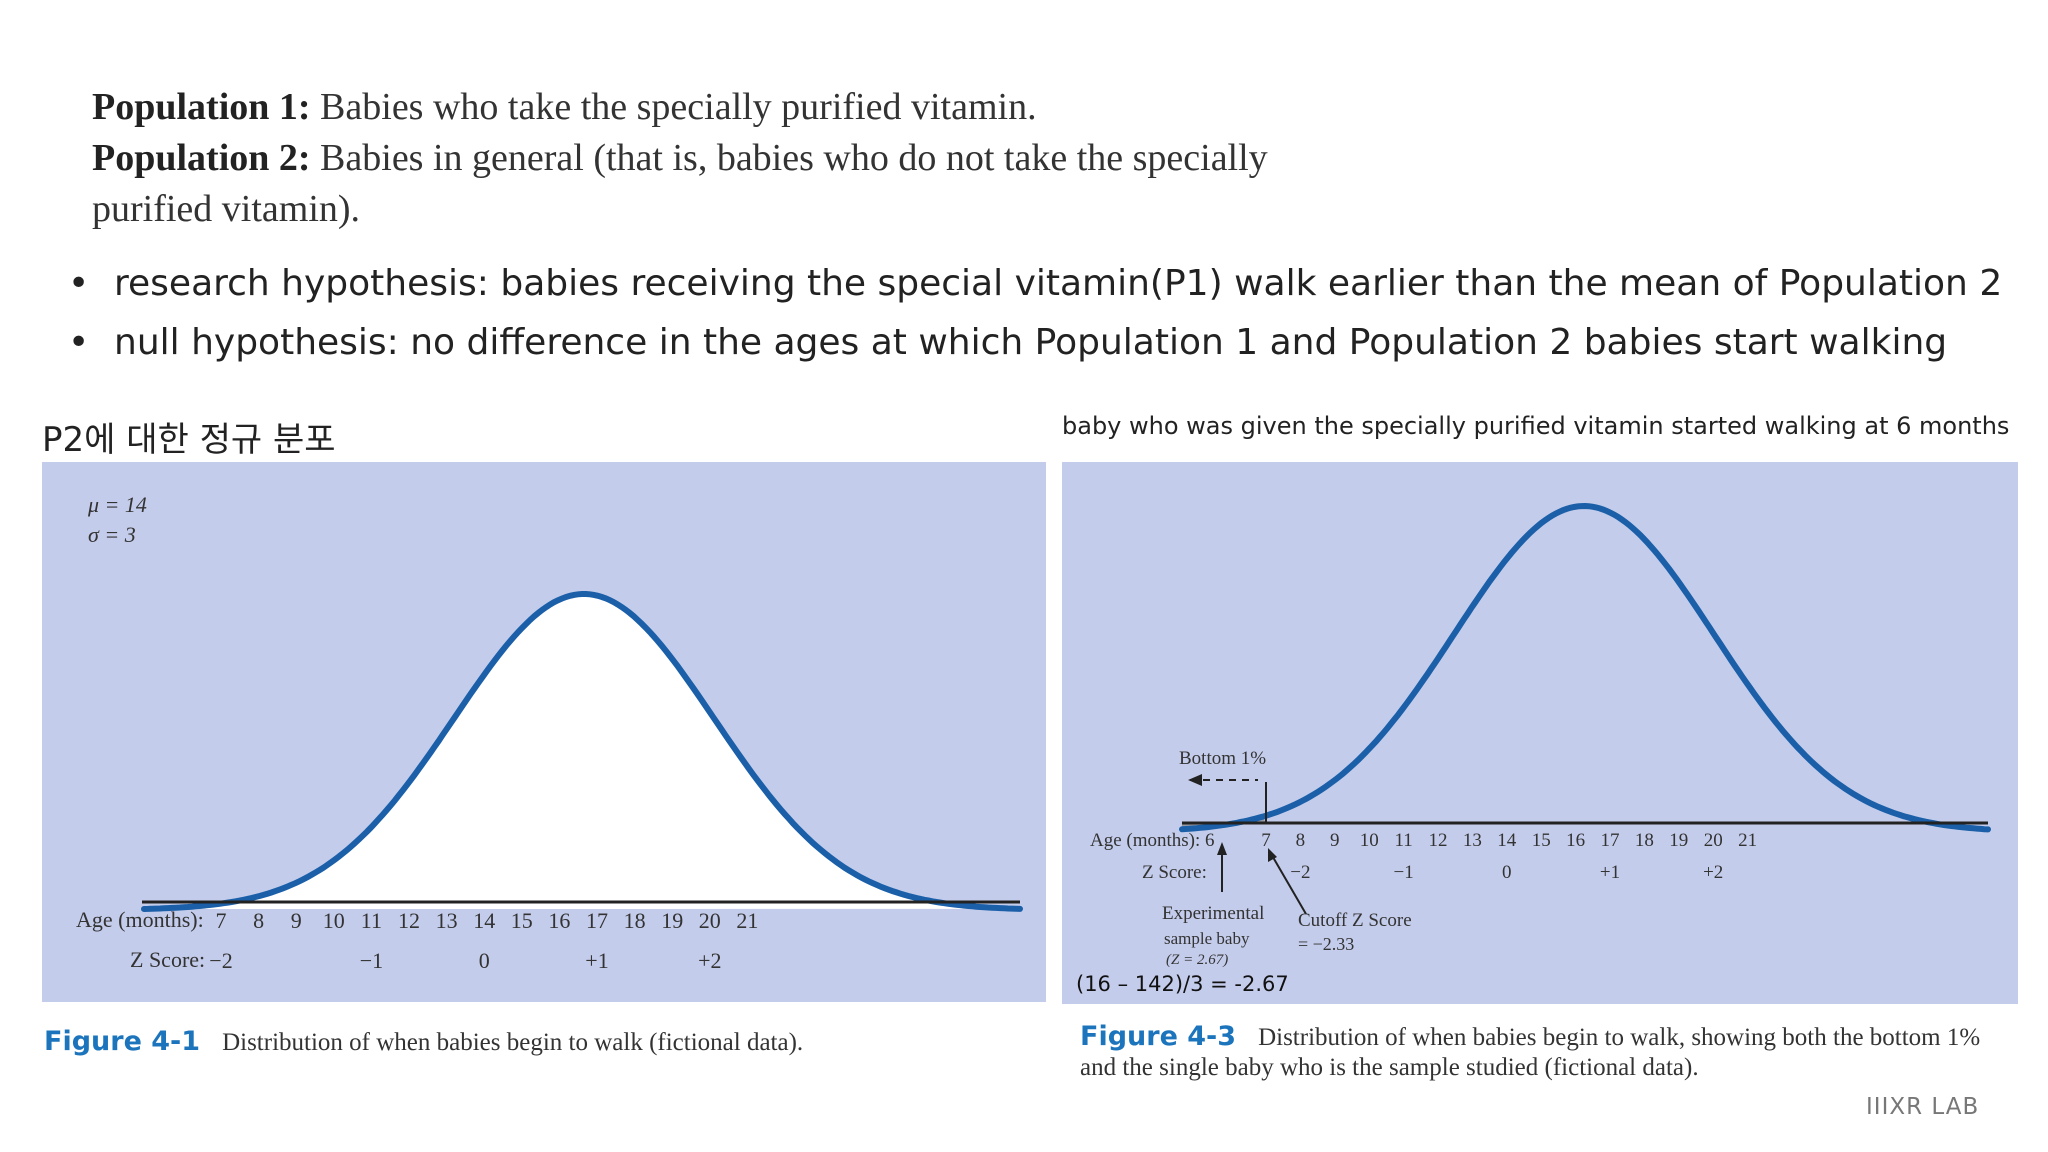 Image resolution: width=2048 pixels, height=1152 pixels. Describe the element at coordinates (1326, 944) in the screenshot. I see `cutoff-label-2: = −2.33` at that location.